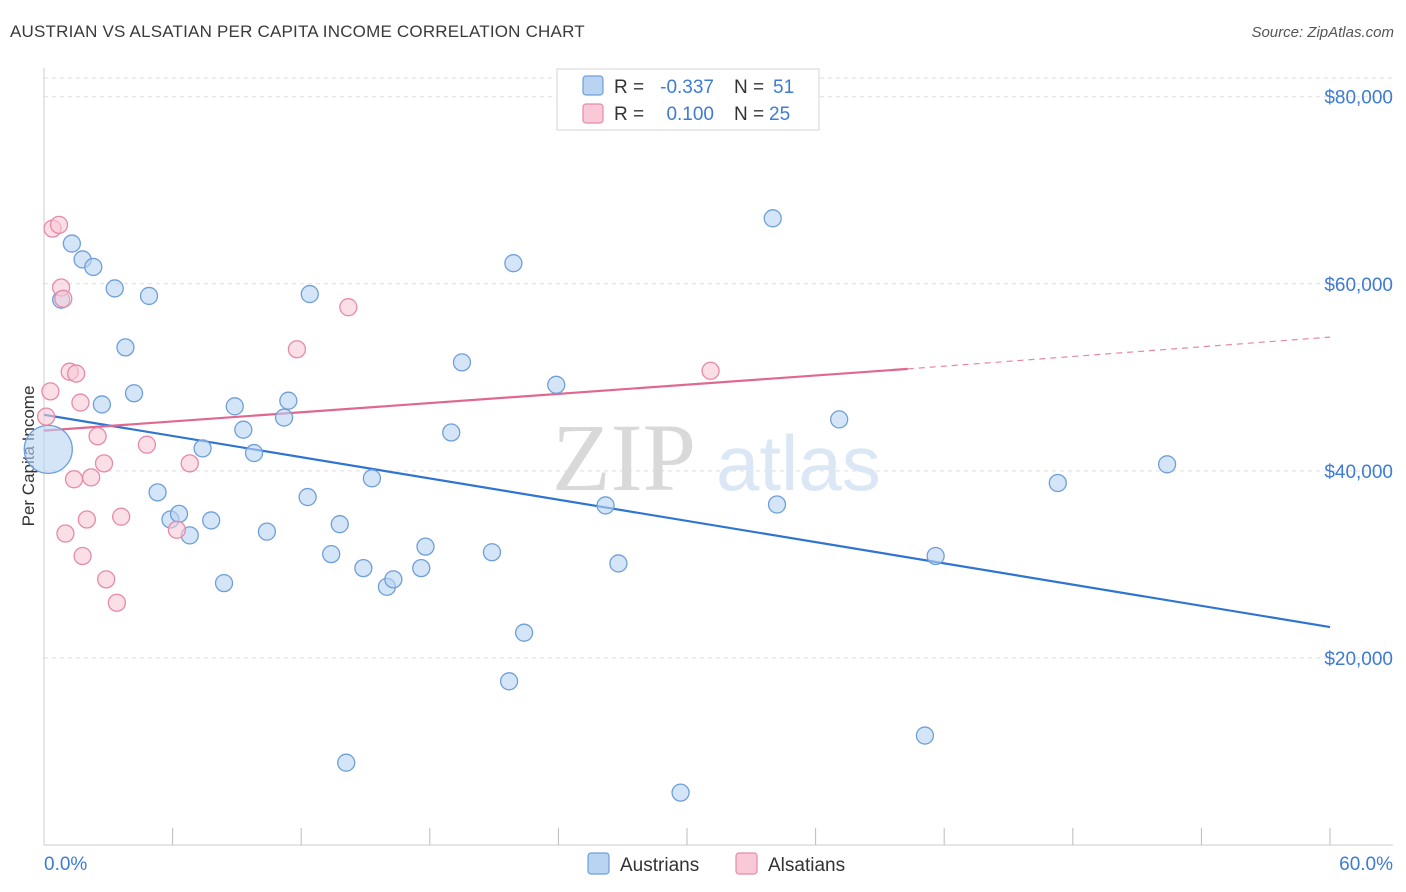 Image resolution: width=1406 pixels, height=892 pixels. I want to click on alsatians-trend-extrapolation, so click(1119, 353).